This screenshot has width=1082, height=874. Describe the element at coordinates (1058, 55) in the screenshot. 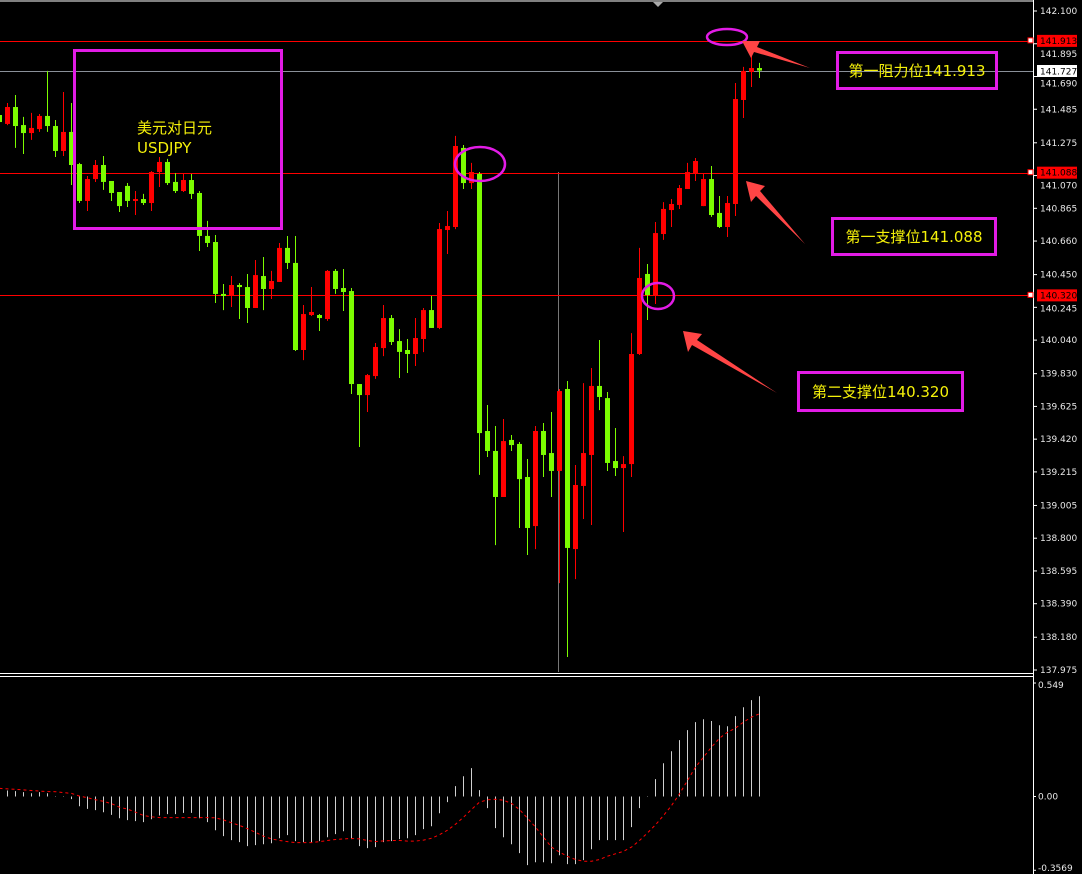

I see `price-tick-label: 141.895` at that location.